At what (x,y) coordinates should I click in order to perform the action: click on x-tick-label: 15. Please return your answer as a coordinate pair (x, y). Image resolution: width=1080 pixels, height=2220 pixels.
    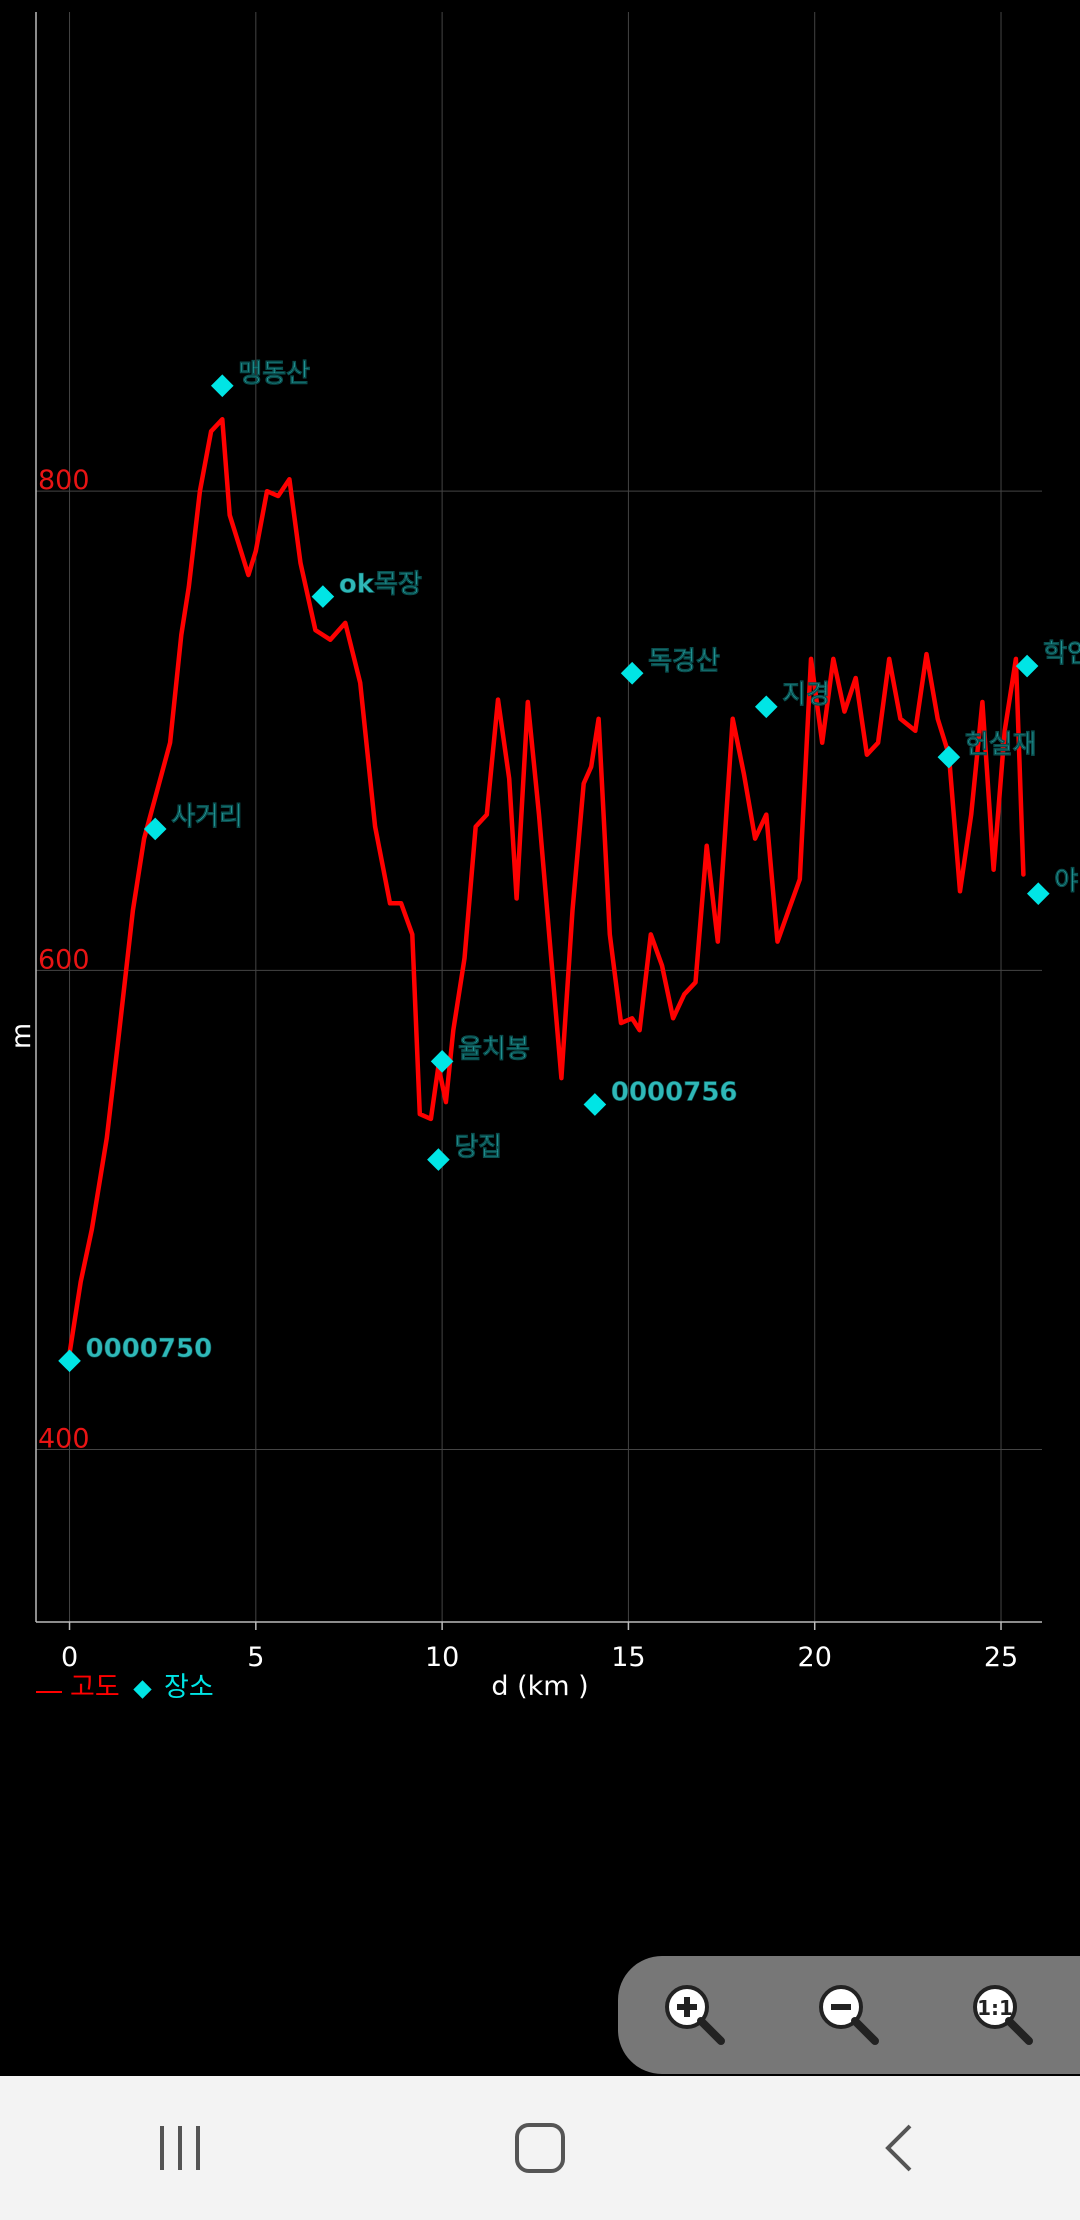
    Looking at the image, I should click on (628, 1657).